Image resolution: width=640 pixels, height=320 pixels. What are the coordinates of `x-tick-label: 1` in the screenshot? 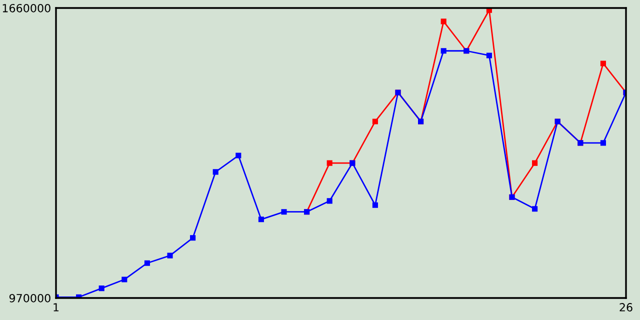 It's located at (56, 307).